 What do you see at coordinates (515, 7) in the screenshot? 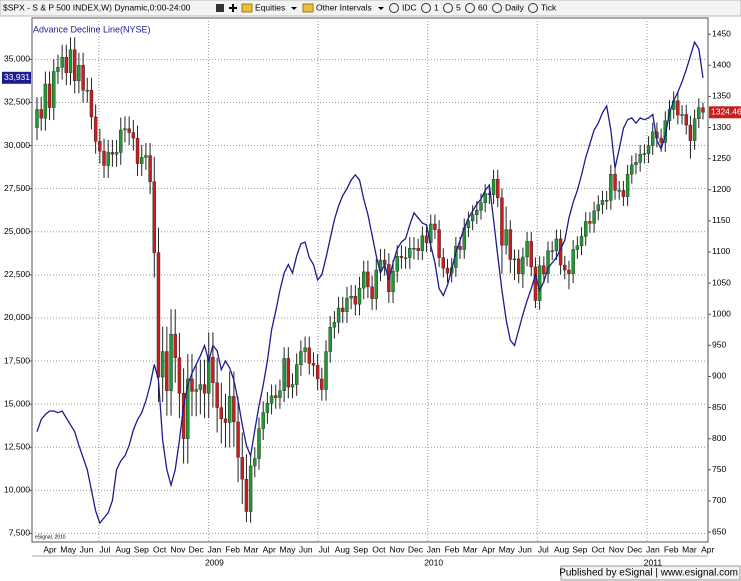
I see `toolbar-item: Daily` at bounding box center [515, 7].